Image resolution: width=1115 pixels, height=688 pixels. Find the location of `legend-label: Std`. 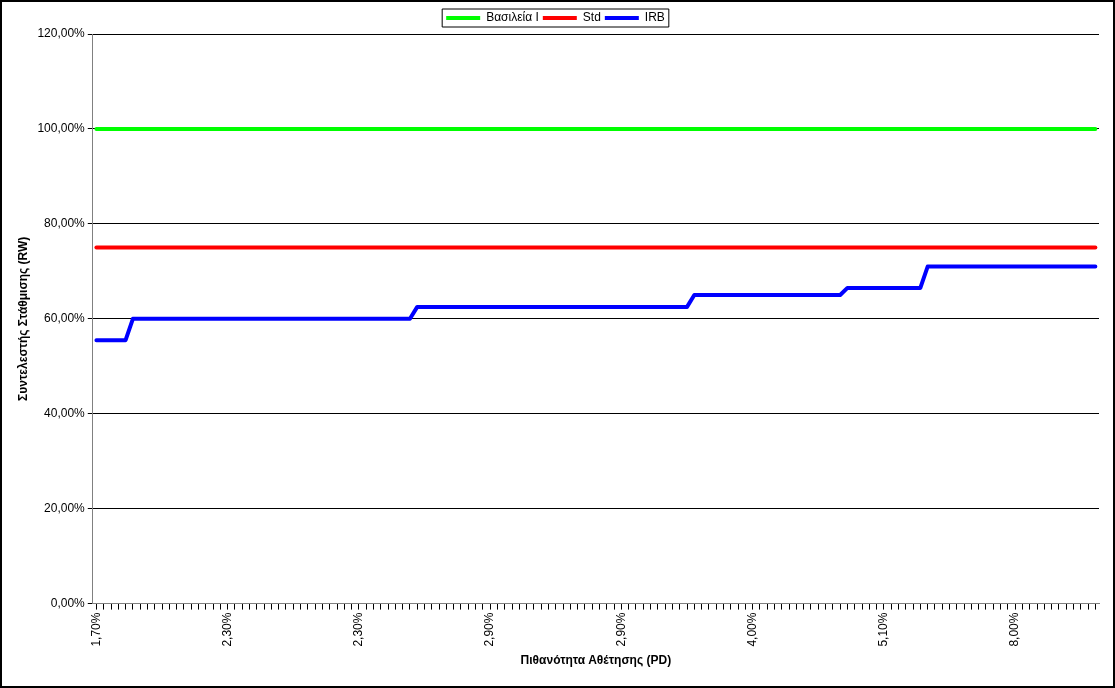

legend-label: Std is located at coordinates (591, 17).